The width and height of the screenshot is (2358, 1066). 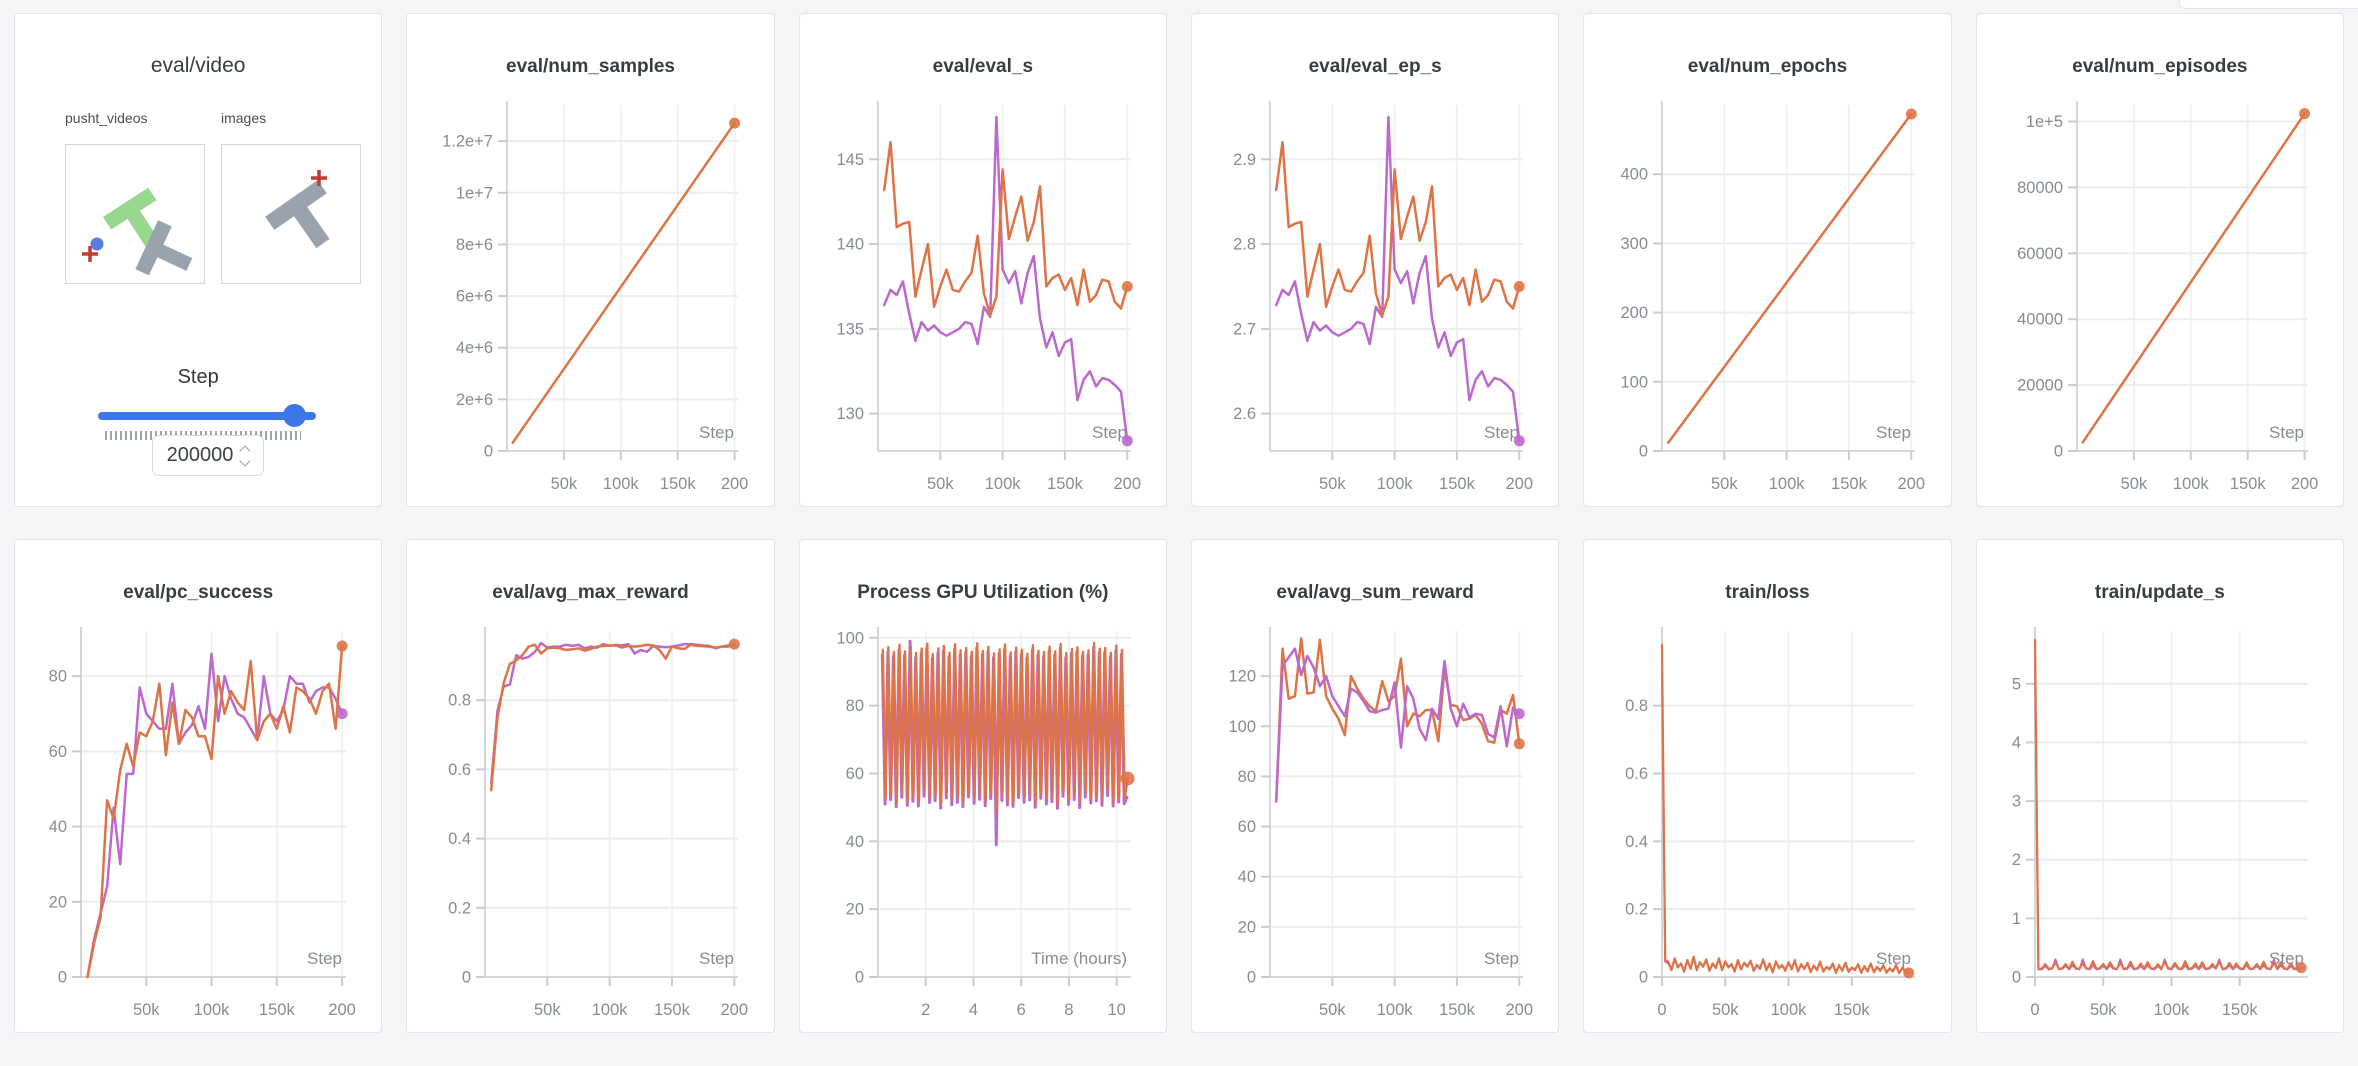 I want to click on chart-plot-eval-pc-success: 50k 100k 150k 200 0 20 40 60 80 Step, so click(x=198, y=786).